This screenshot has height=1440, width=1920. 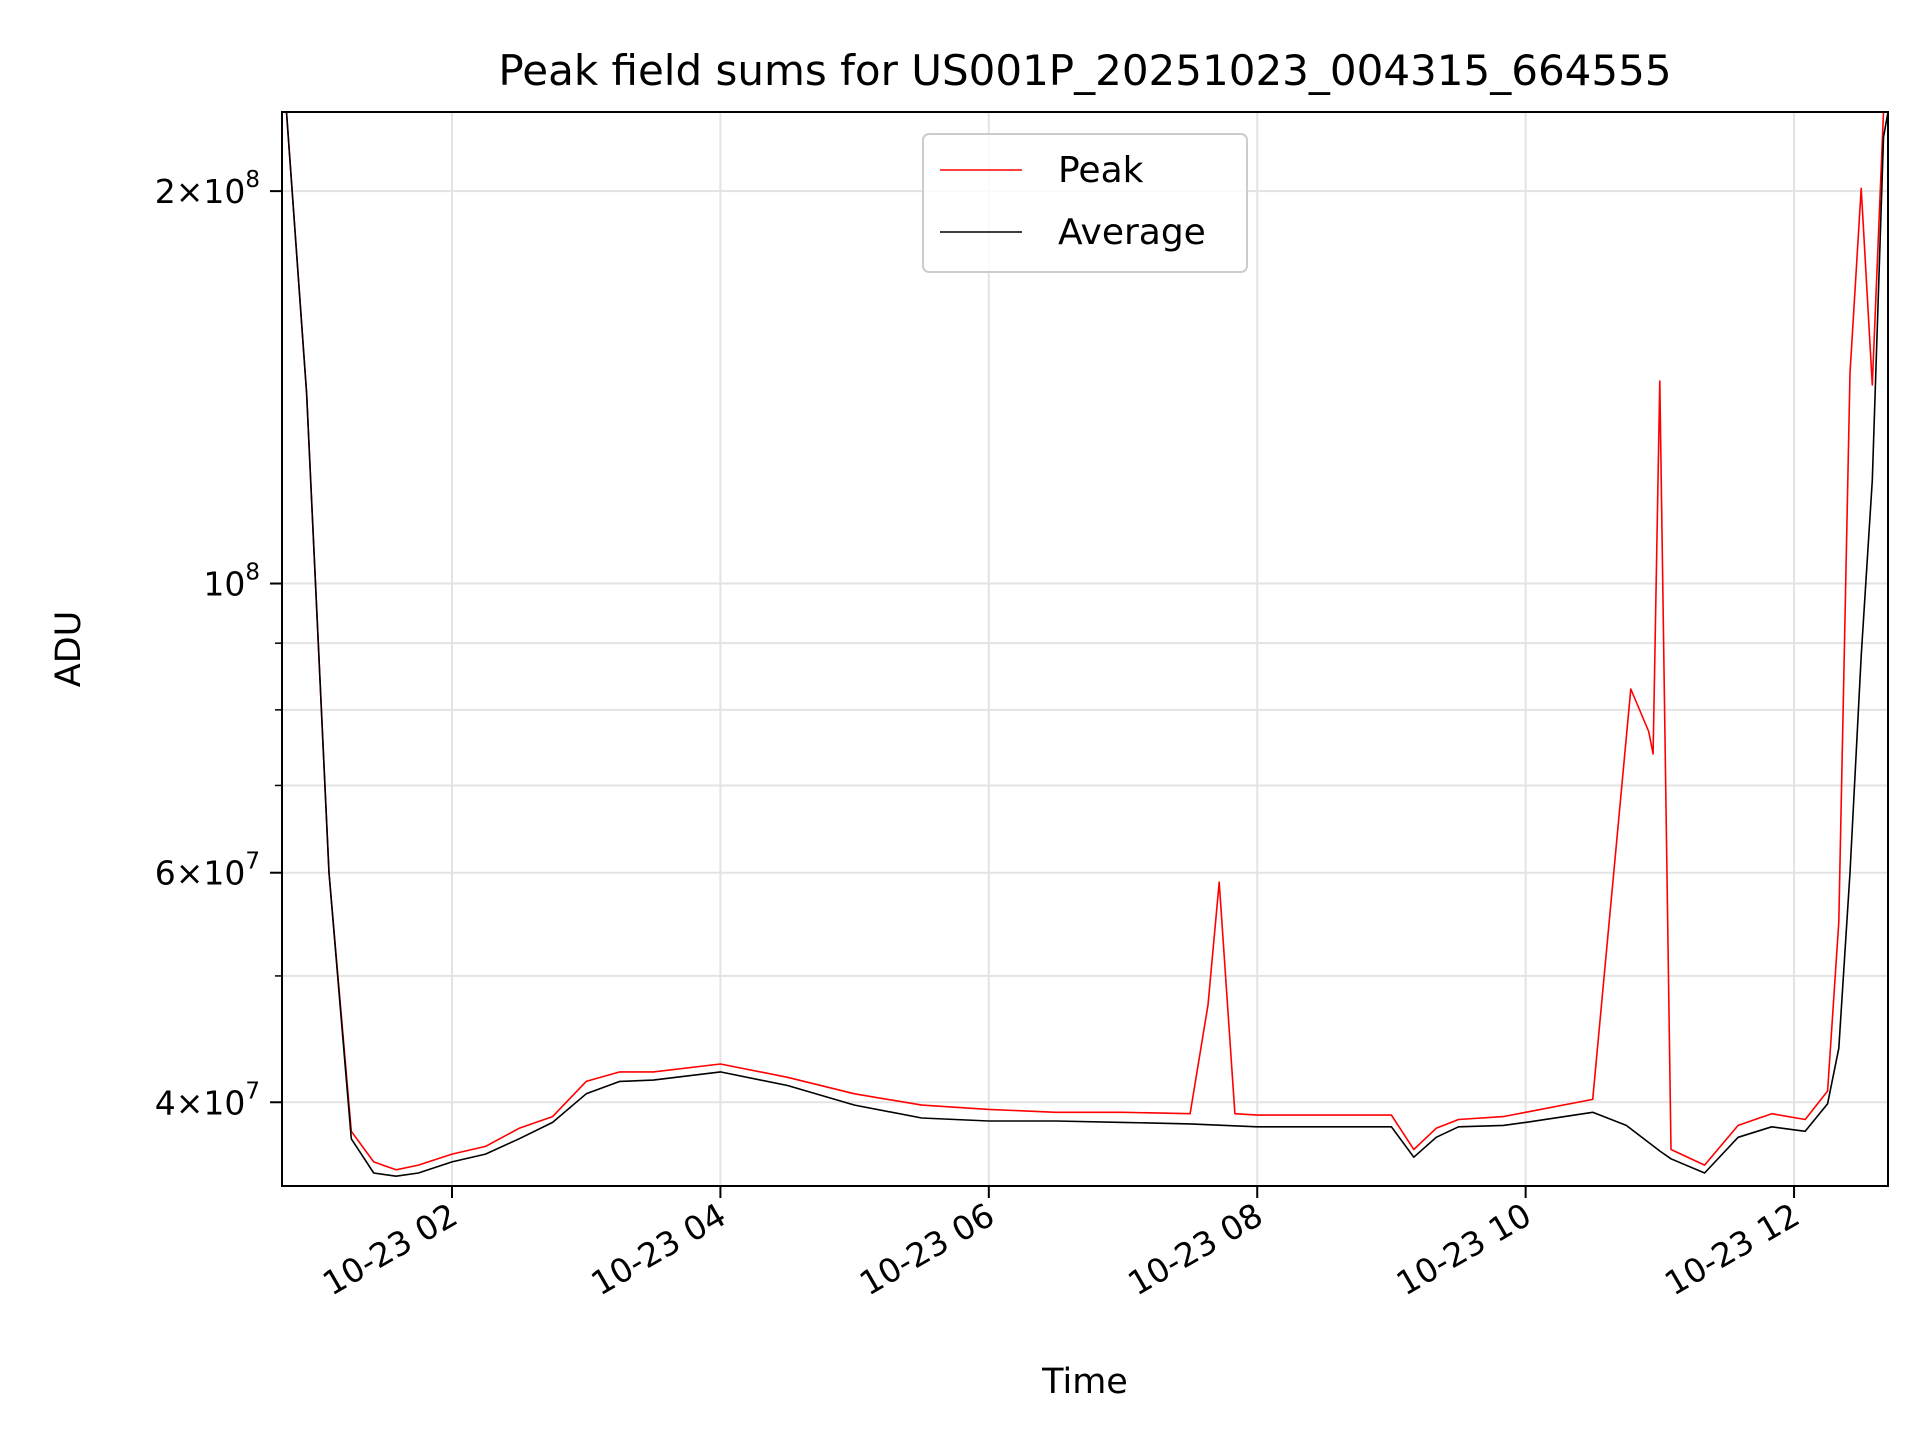 What do you see at coordinates (1084, 1382) in the screenshot?
I see `x-axis-label: Time` at bounding box center [1084, 1382].